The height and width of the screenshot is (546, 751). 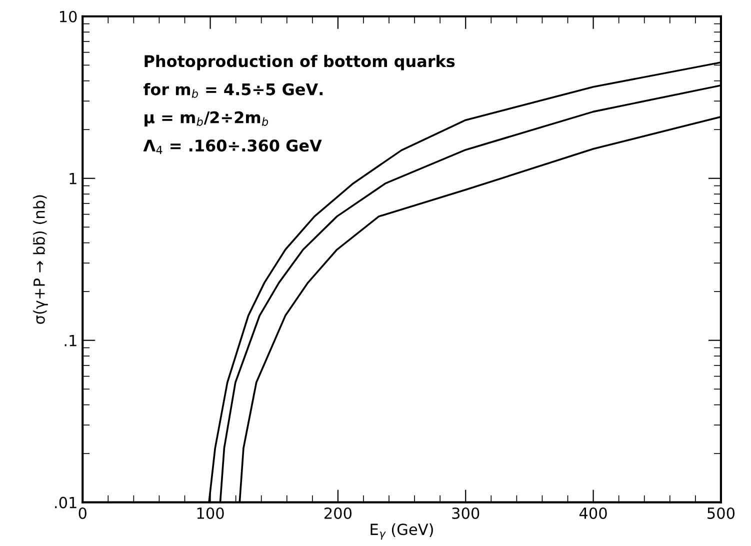 I want to click on y-tick-label: .1, so click(x=70, y=340).